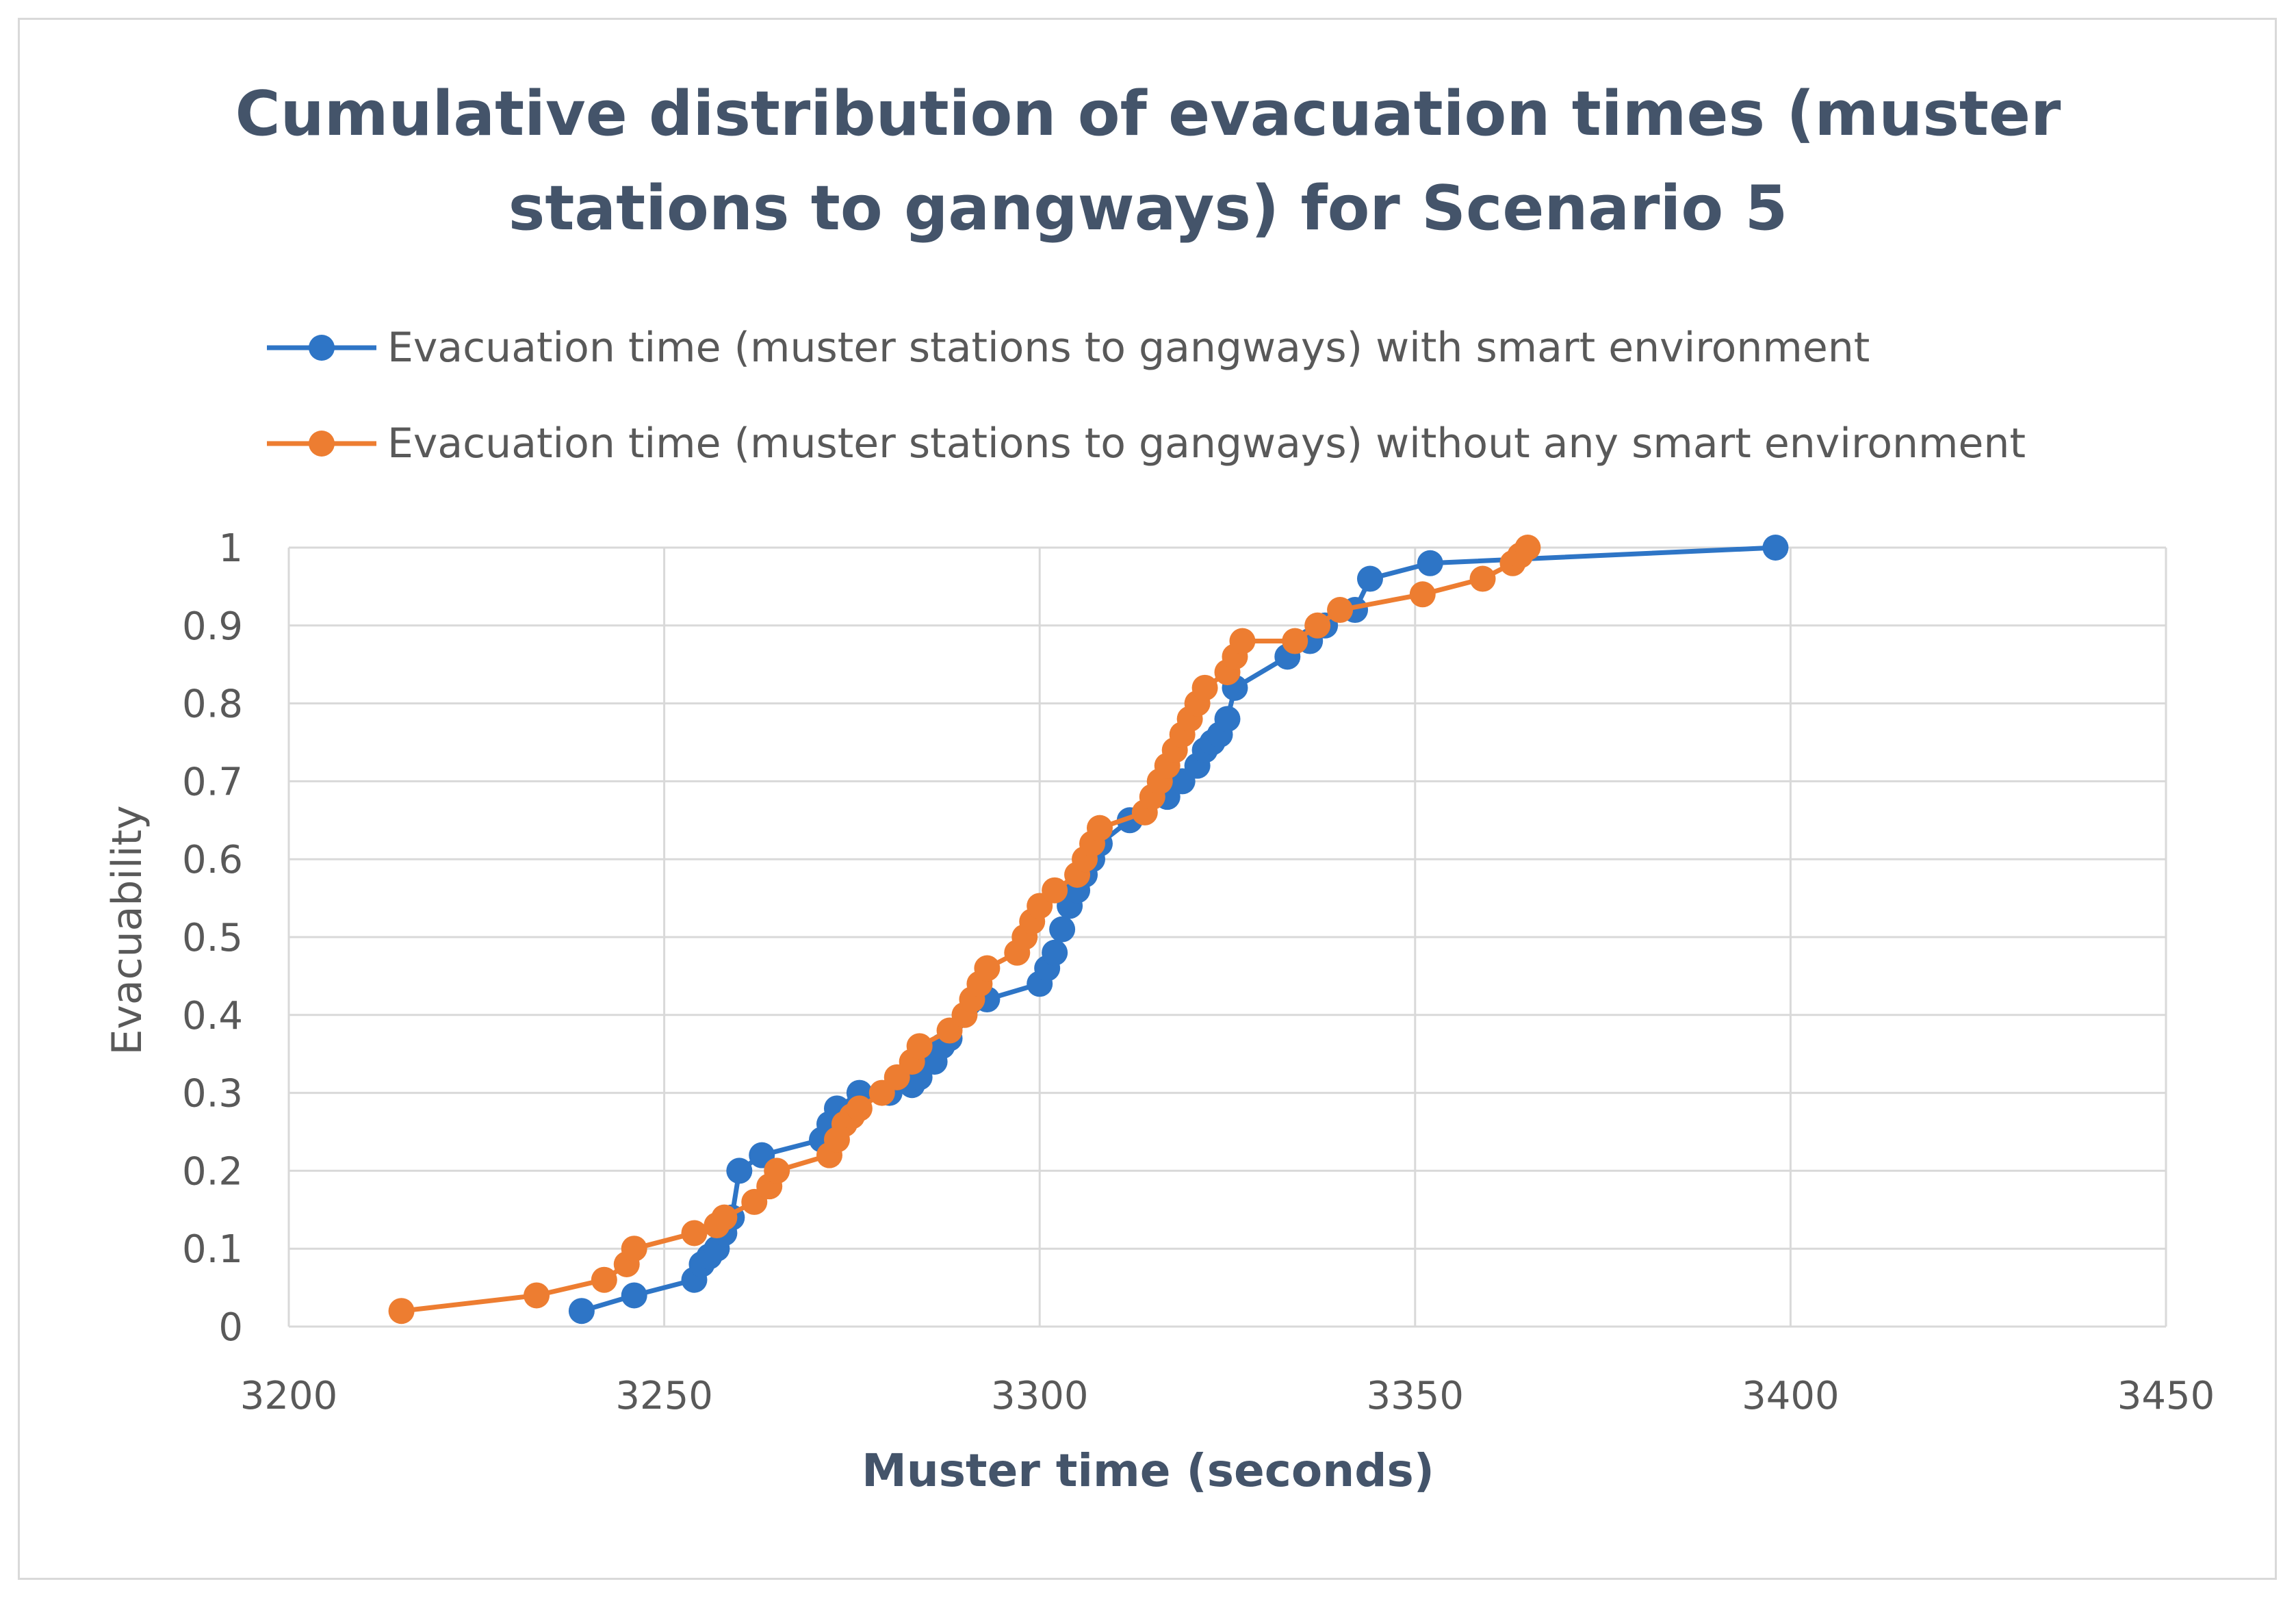  Describe the element at coordinates (230, 548) in the screenshot. I see `y-tick-label: 1` at that location.